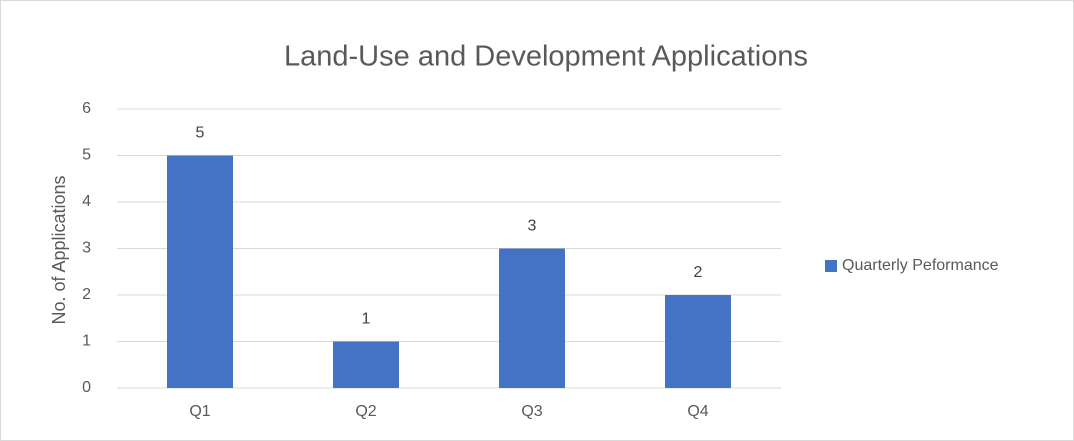 The width and height of the screenshot is (1074, 441). I want to click on data-label: 2, so click(698, 272).